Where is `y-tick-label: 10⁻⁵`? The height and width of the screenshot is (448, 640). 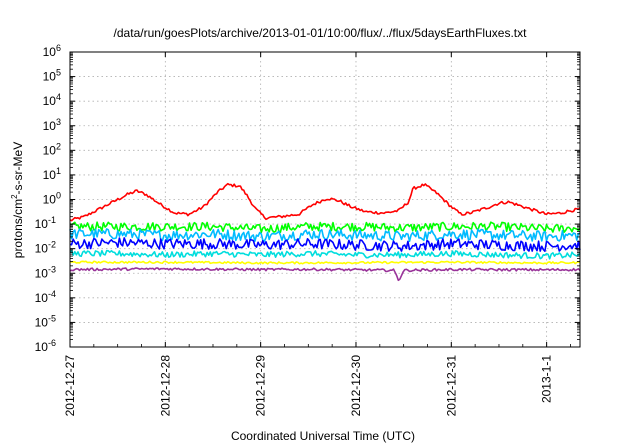
y-tick-label: 10⁻⁵ is located at coordinates (45, 321).